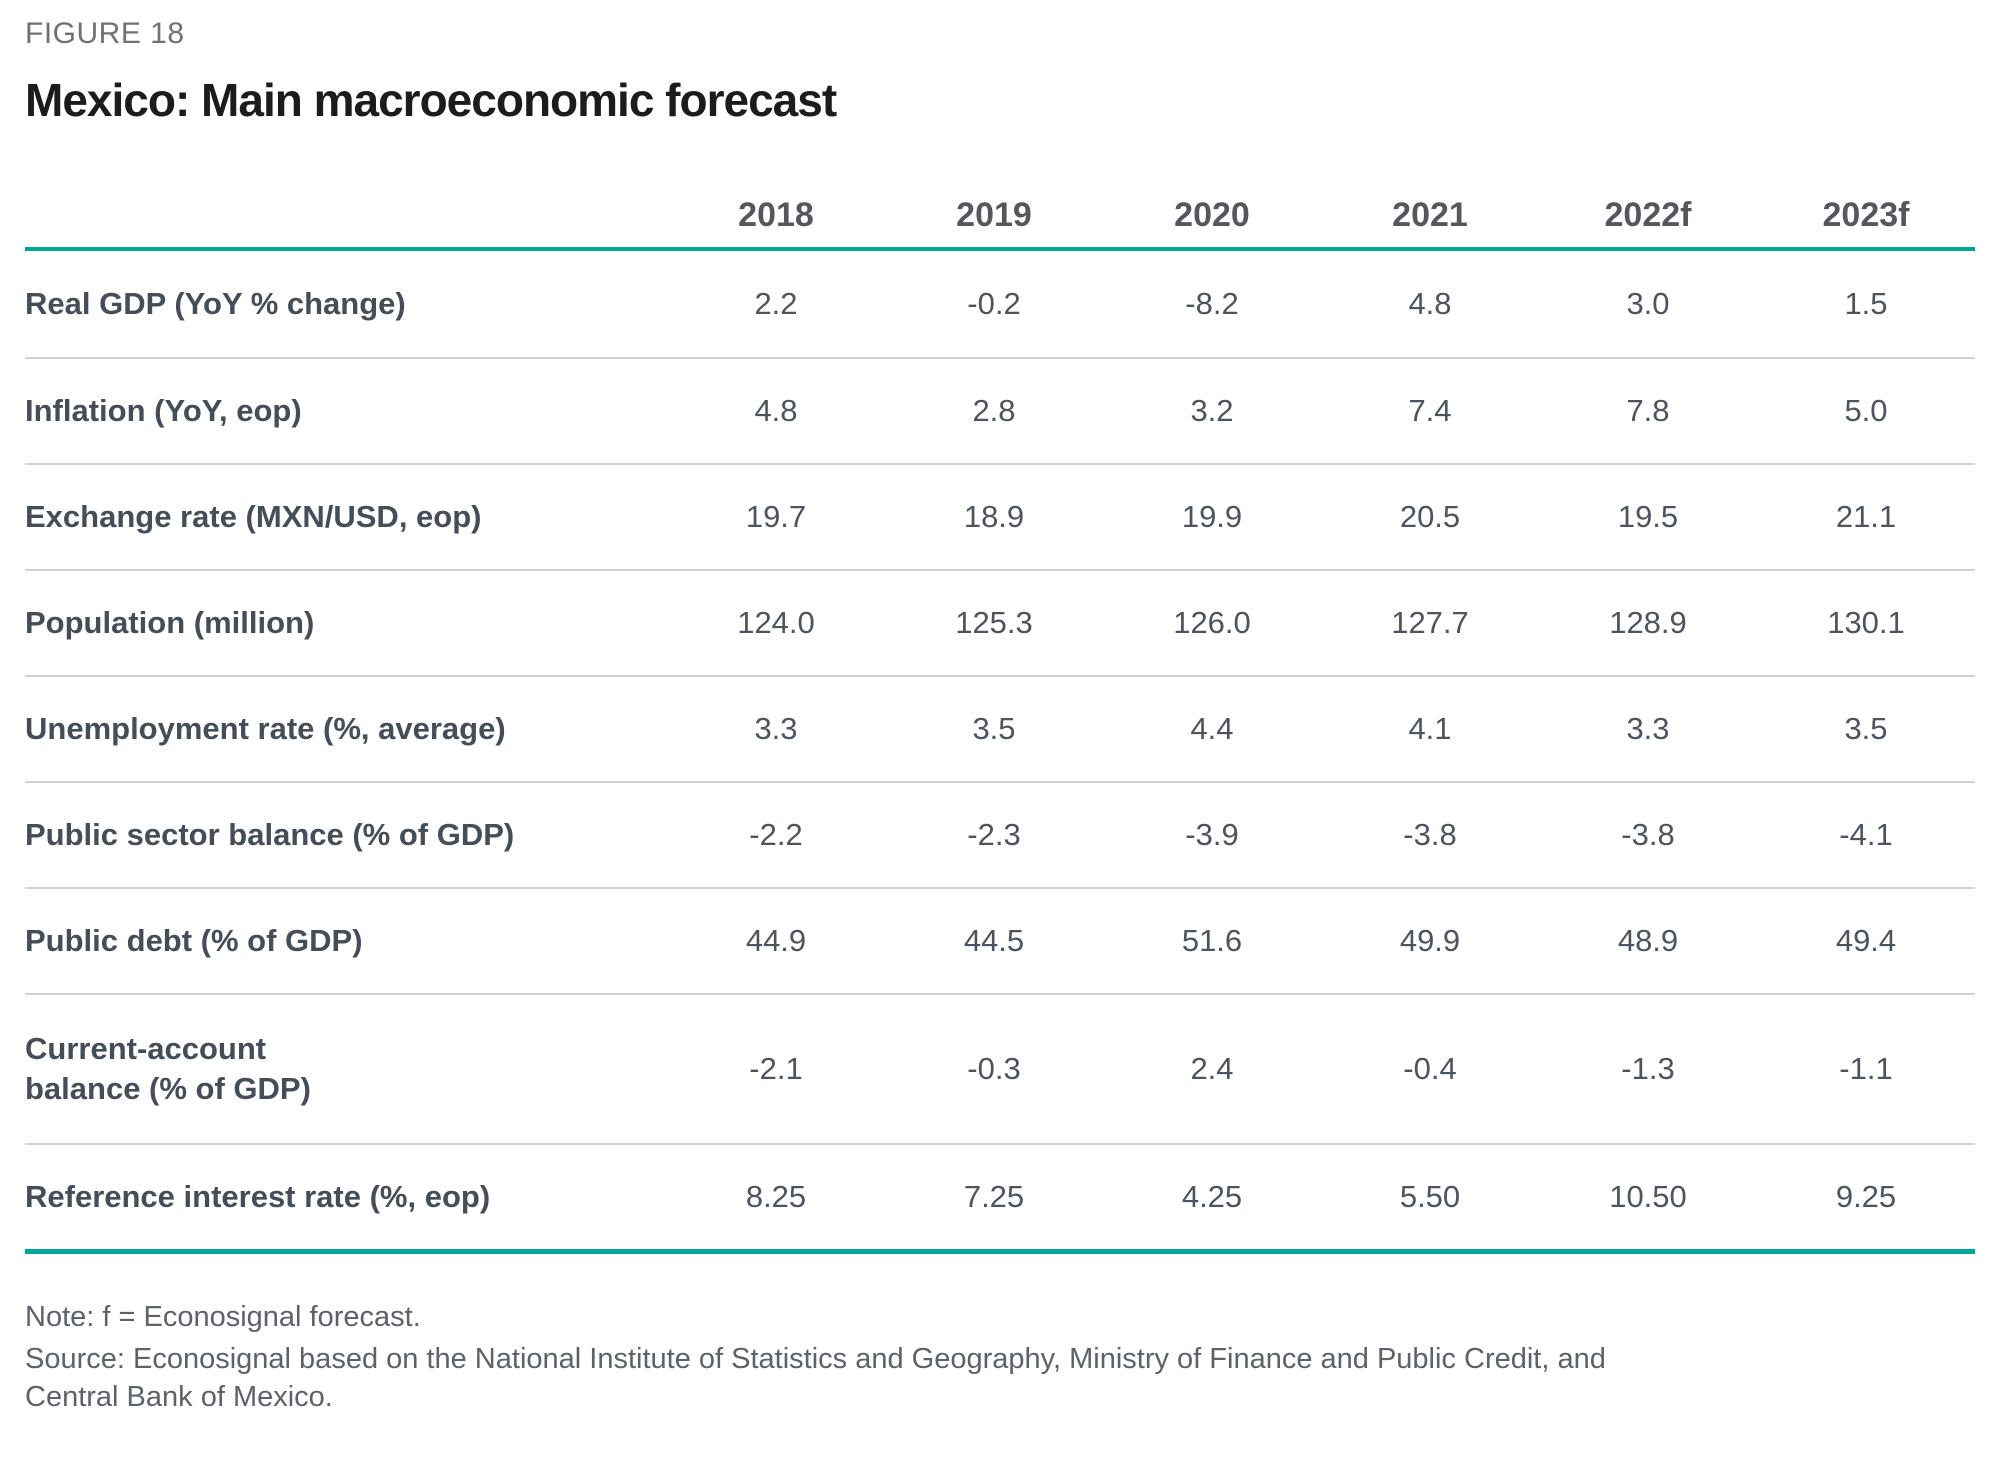  Describe the element at coordinates (1212, 728) in the screenshot. I see `cell-value: 4.4` at that location.